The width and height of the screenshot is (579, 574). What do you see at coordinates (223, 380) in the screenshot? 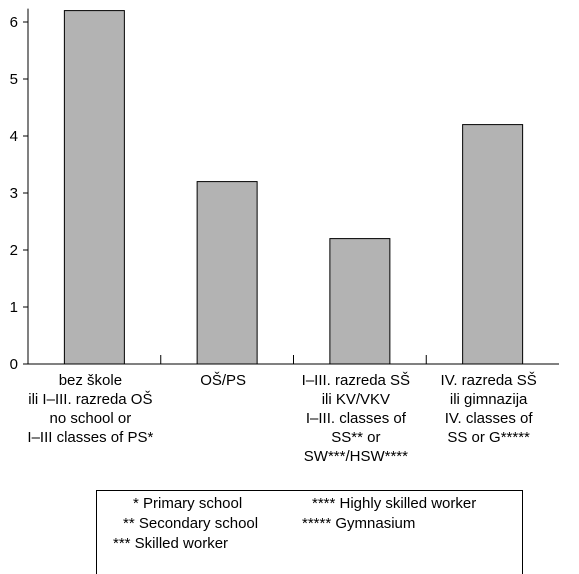
I see `x-category-label: OŠ/PS` at bounding box center [223, 380].